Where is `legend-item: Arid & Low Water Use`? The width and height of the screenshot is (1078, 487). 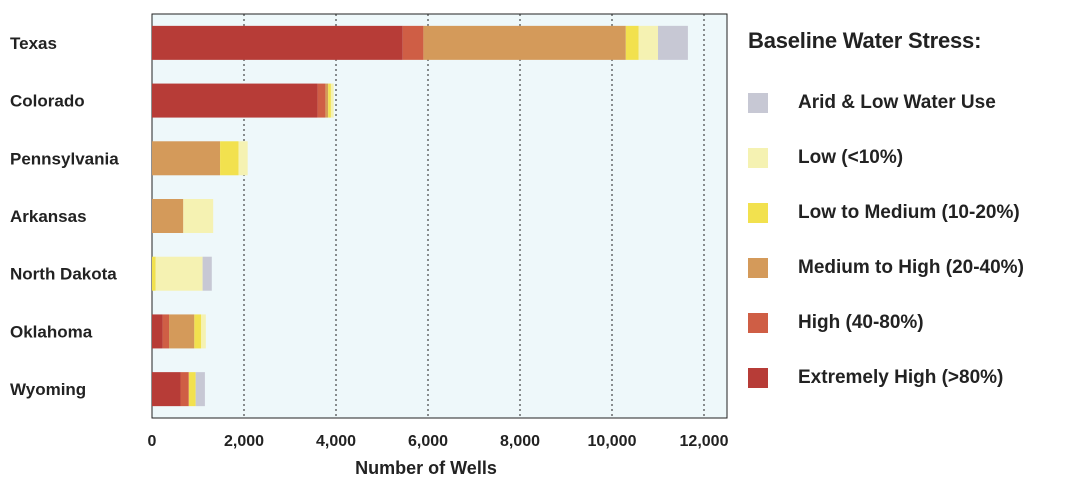
legend-item: Arid & Low Water Use is located at coordinates (913, 102).